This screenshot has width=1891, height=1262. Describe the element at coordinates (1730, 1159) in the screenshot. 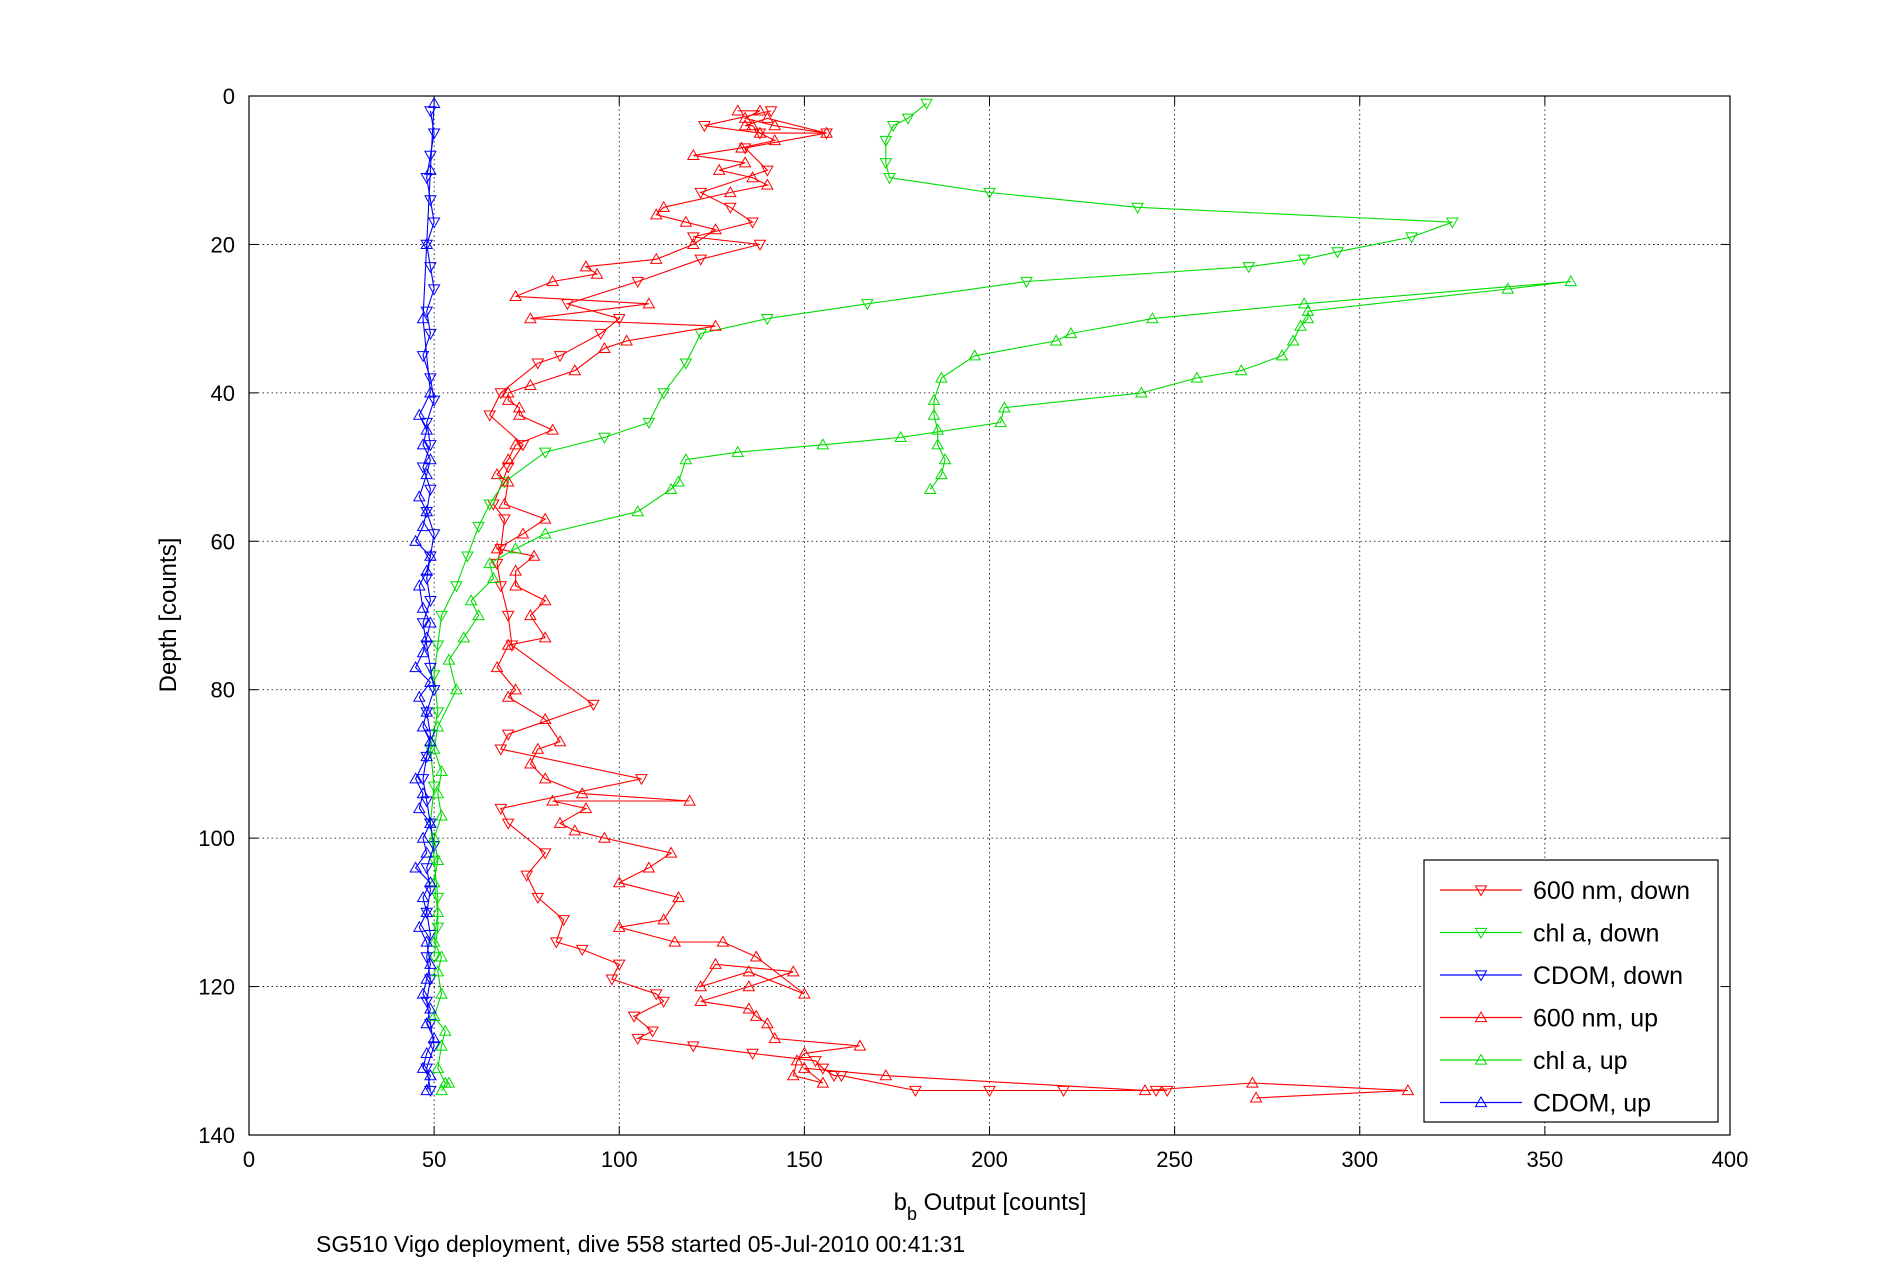

I see `x-tick-label: 400` at that location.